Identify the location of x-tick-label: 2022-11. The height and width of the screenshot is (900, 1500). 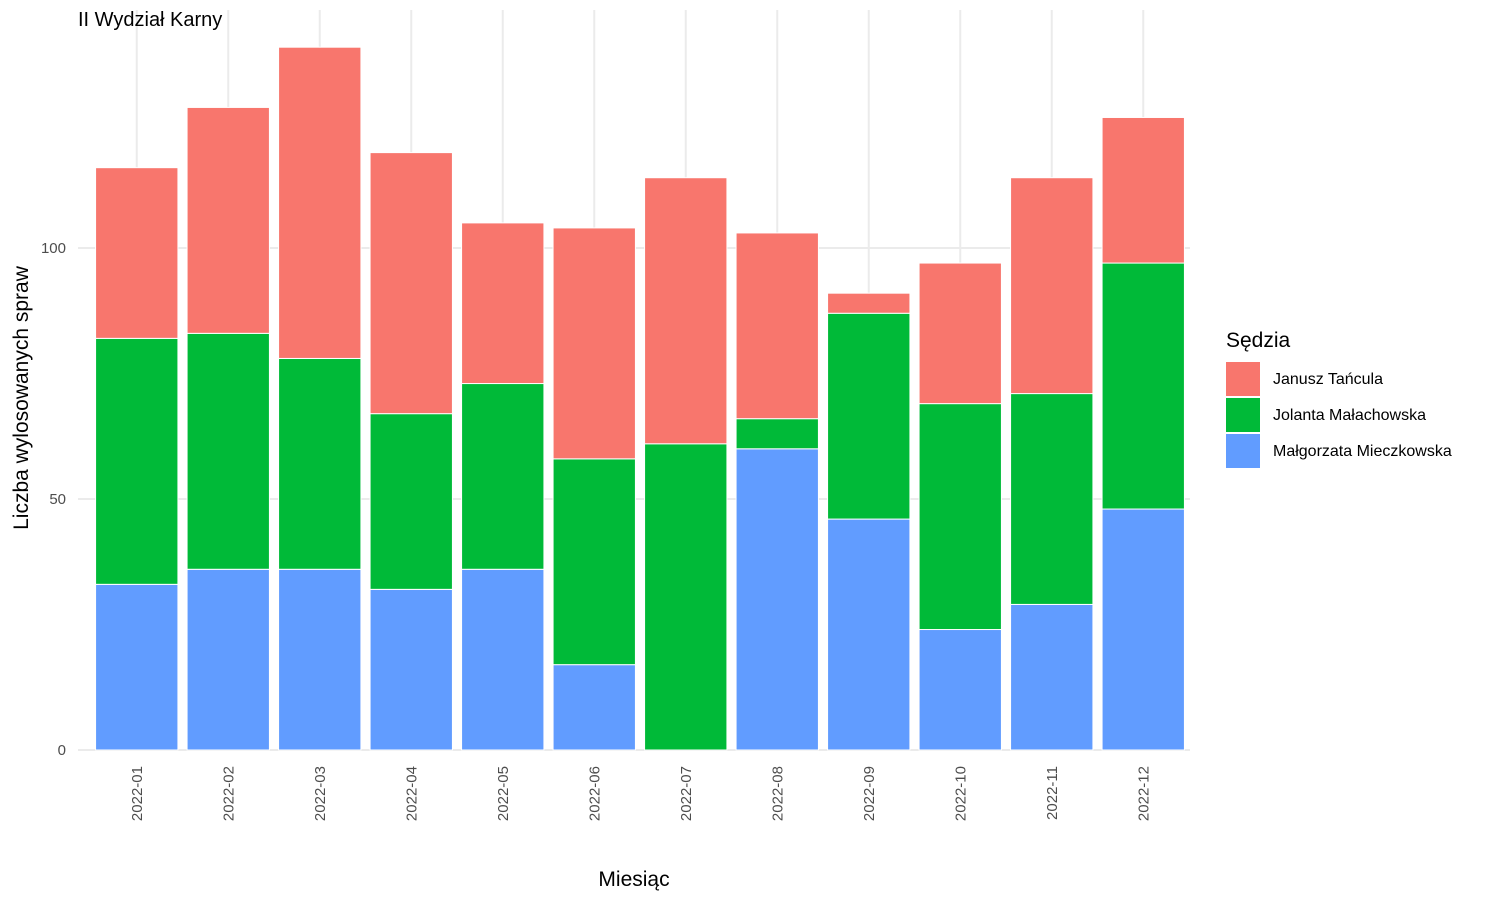
(1052, 793).